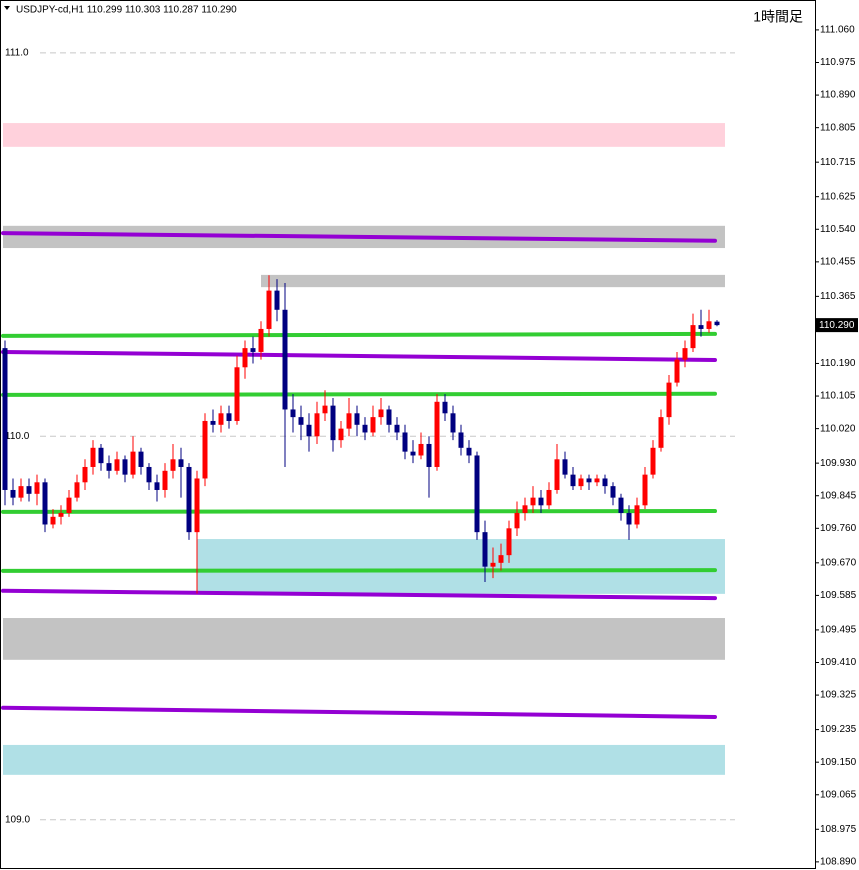 This screenshot has height=870, width=859. What do you see at coordinates (838, 229) in the screenshot?
I see `y-tick-label: 110.540` at bounding box center [838, 229].